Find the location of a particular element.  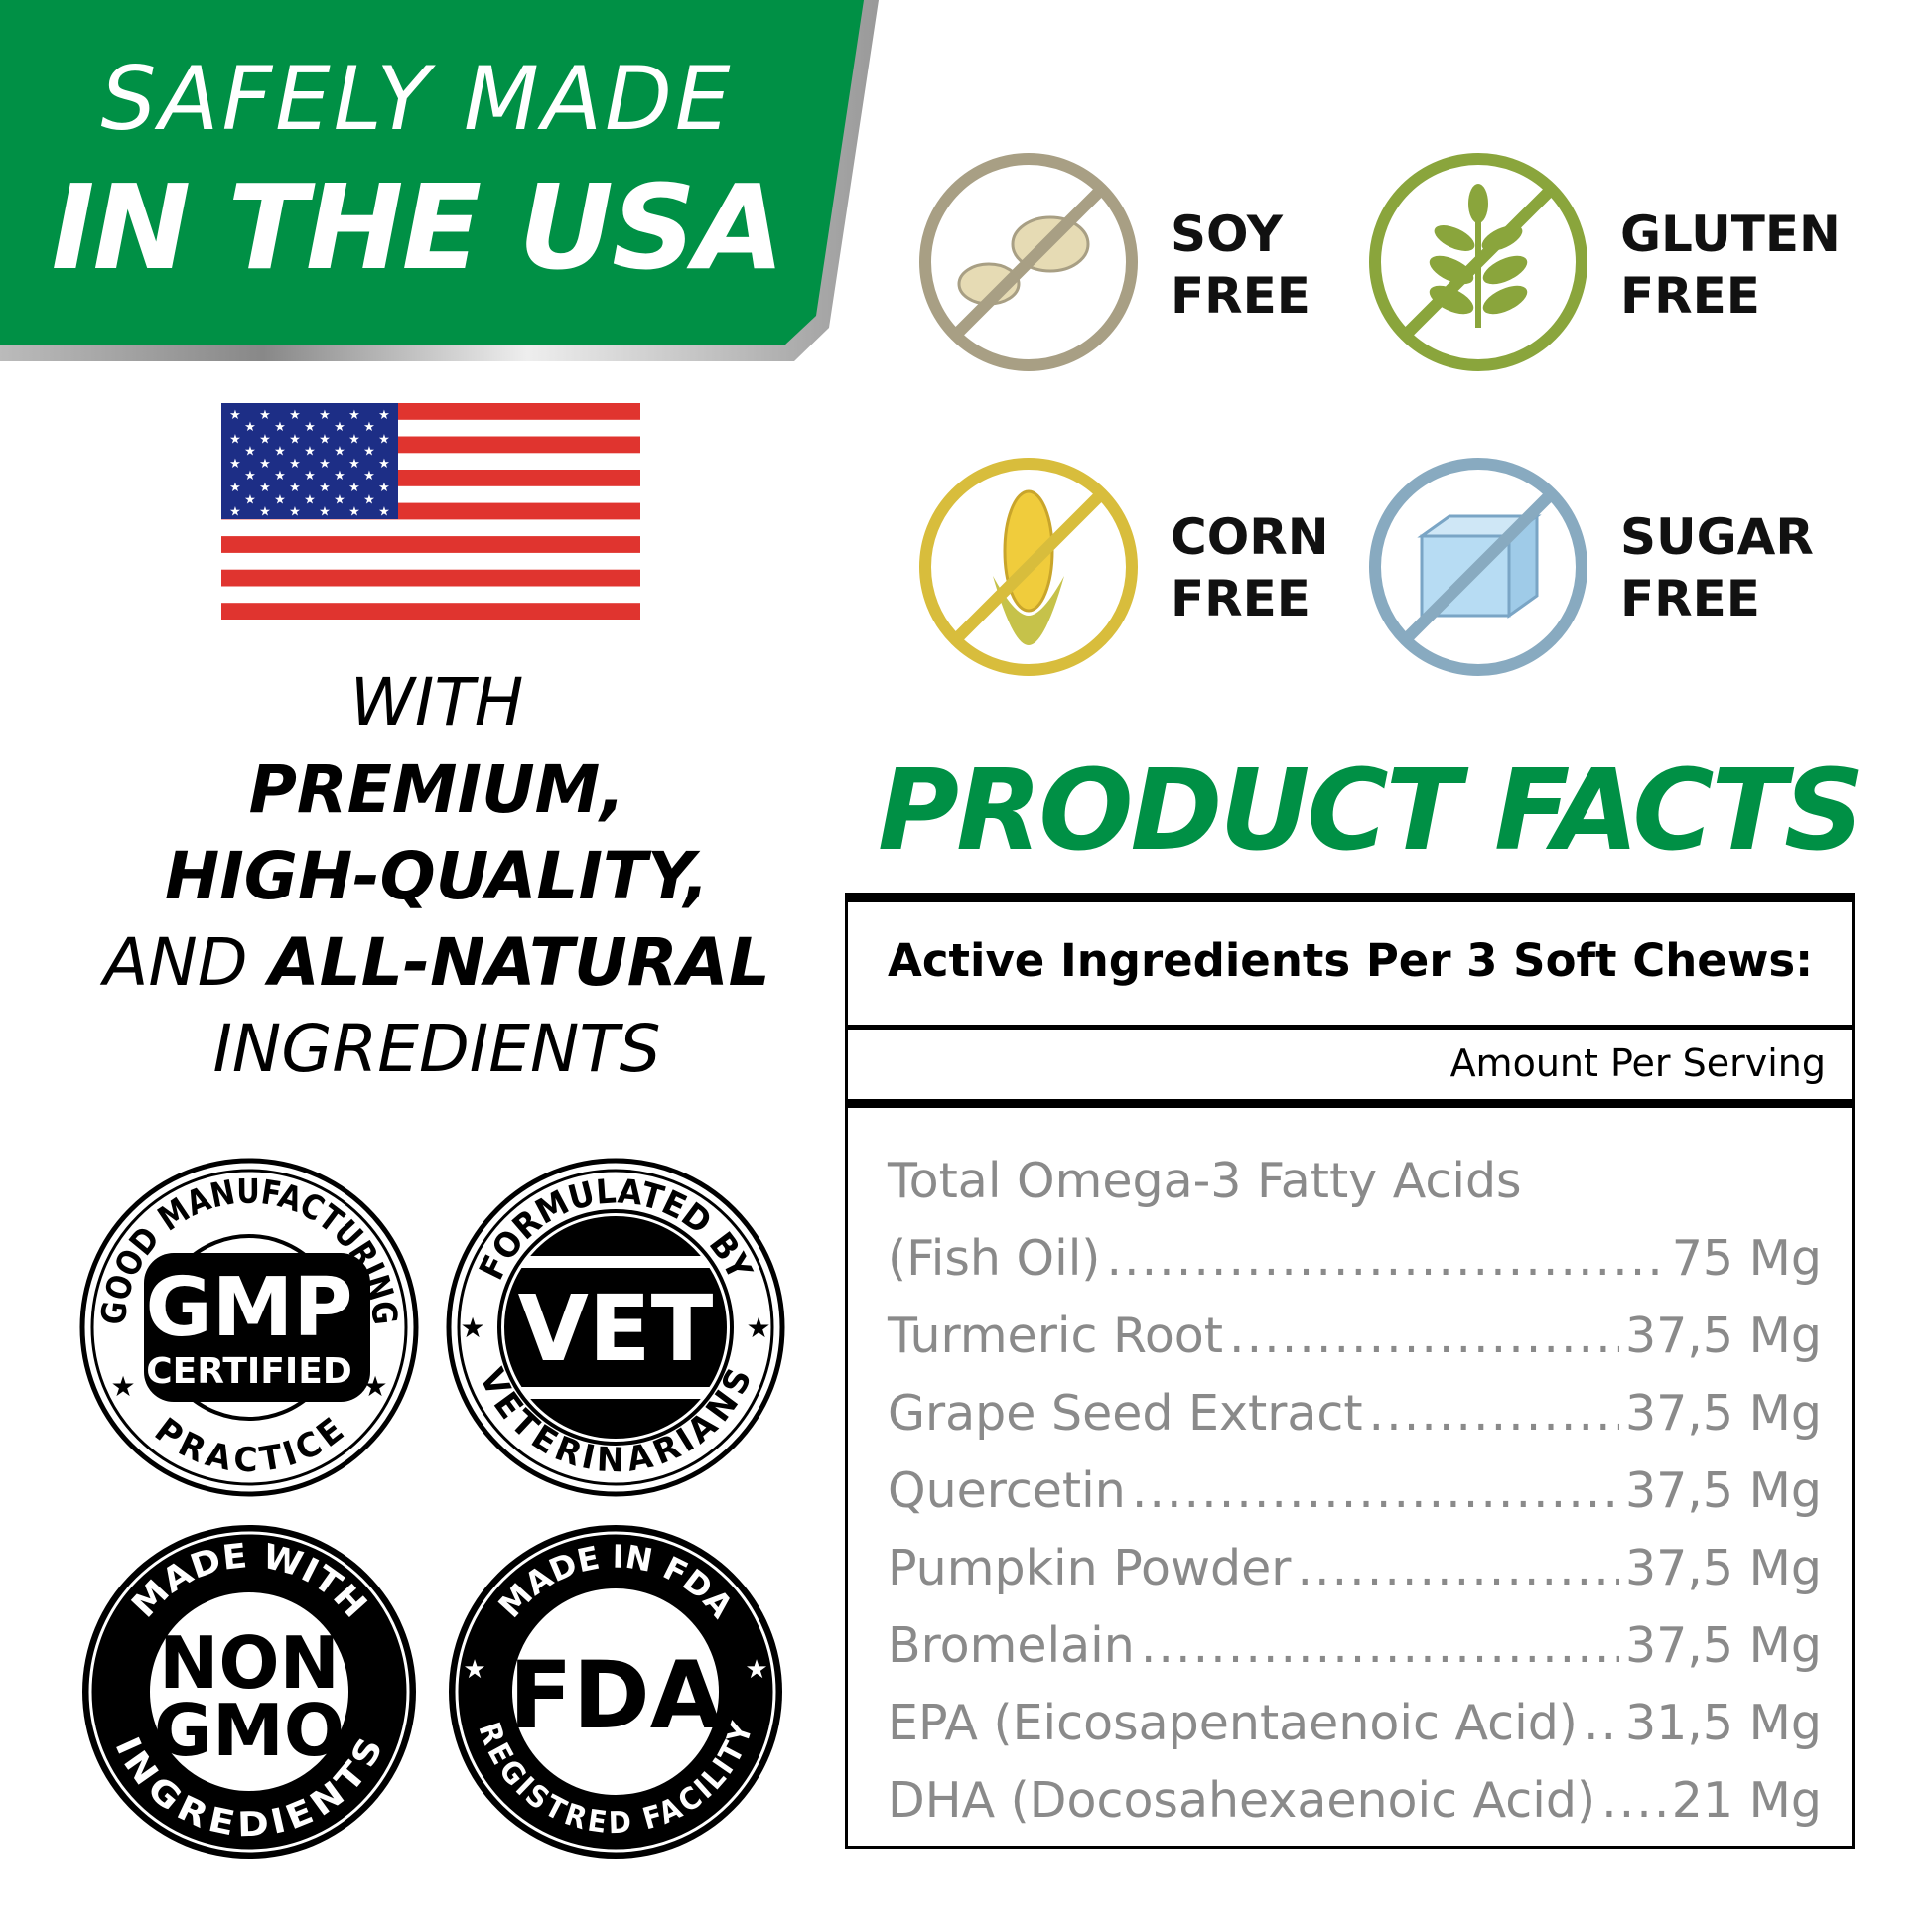

ingredient-amount: 75 Mg is located at coordinates (1746, 1258).